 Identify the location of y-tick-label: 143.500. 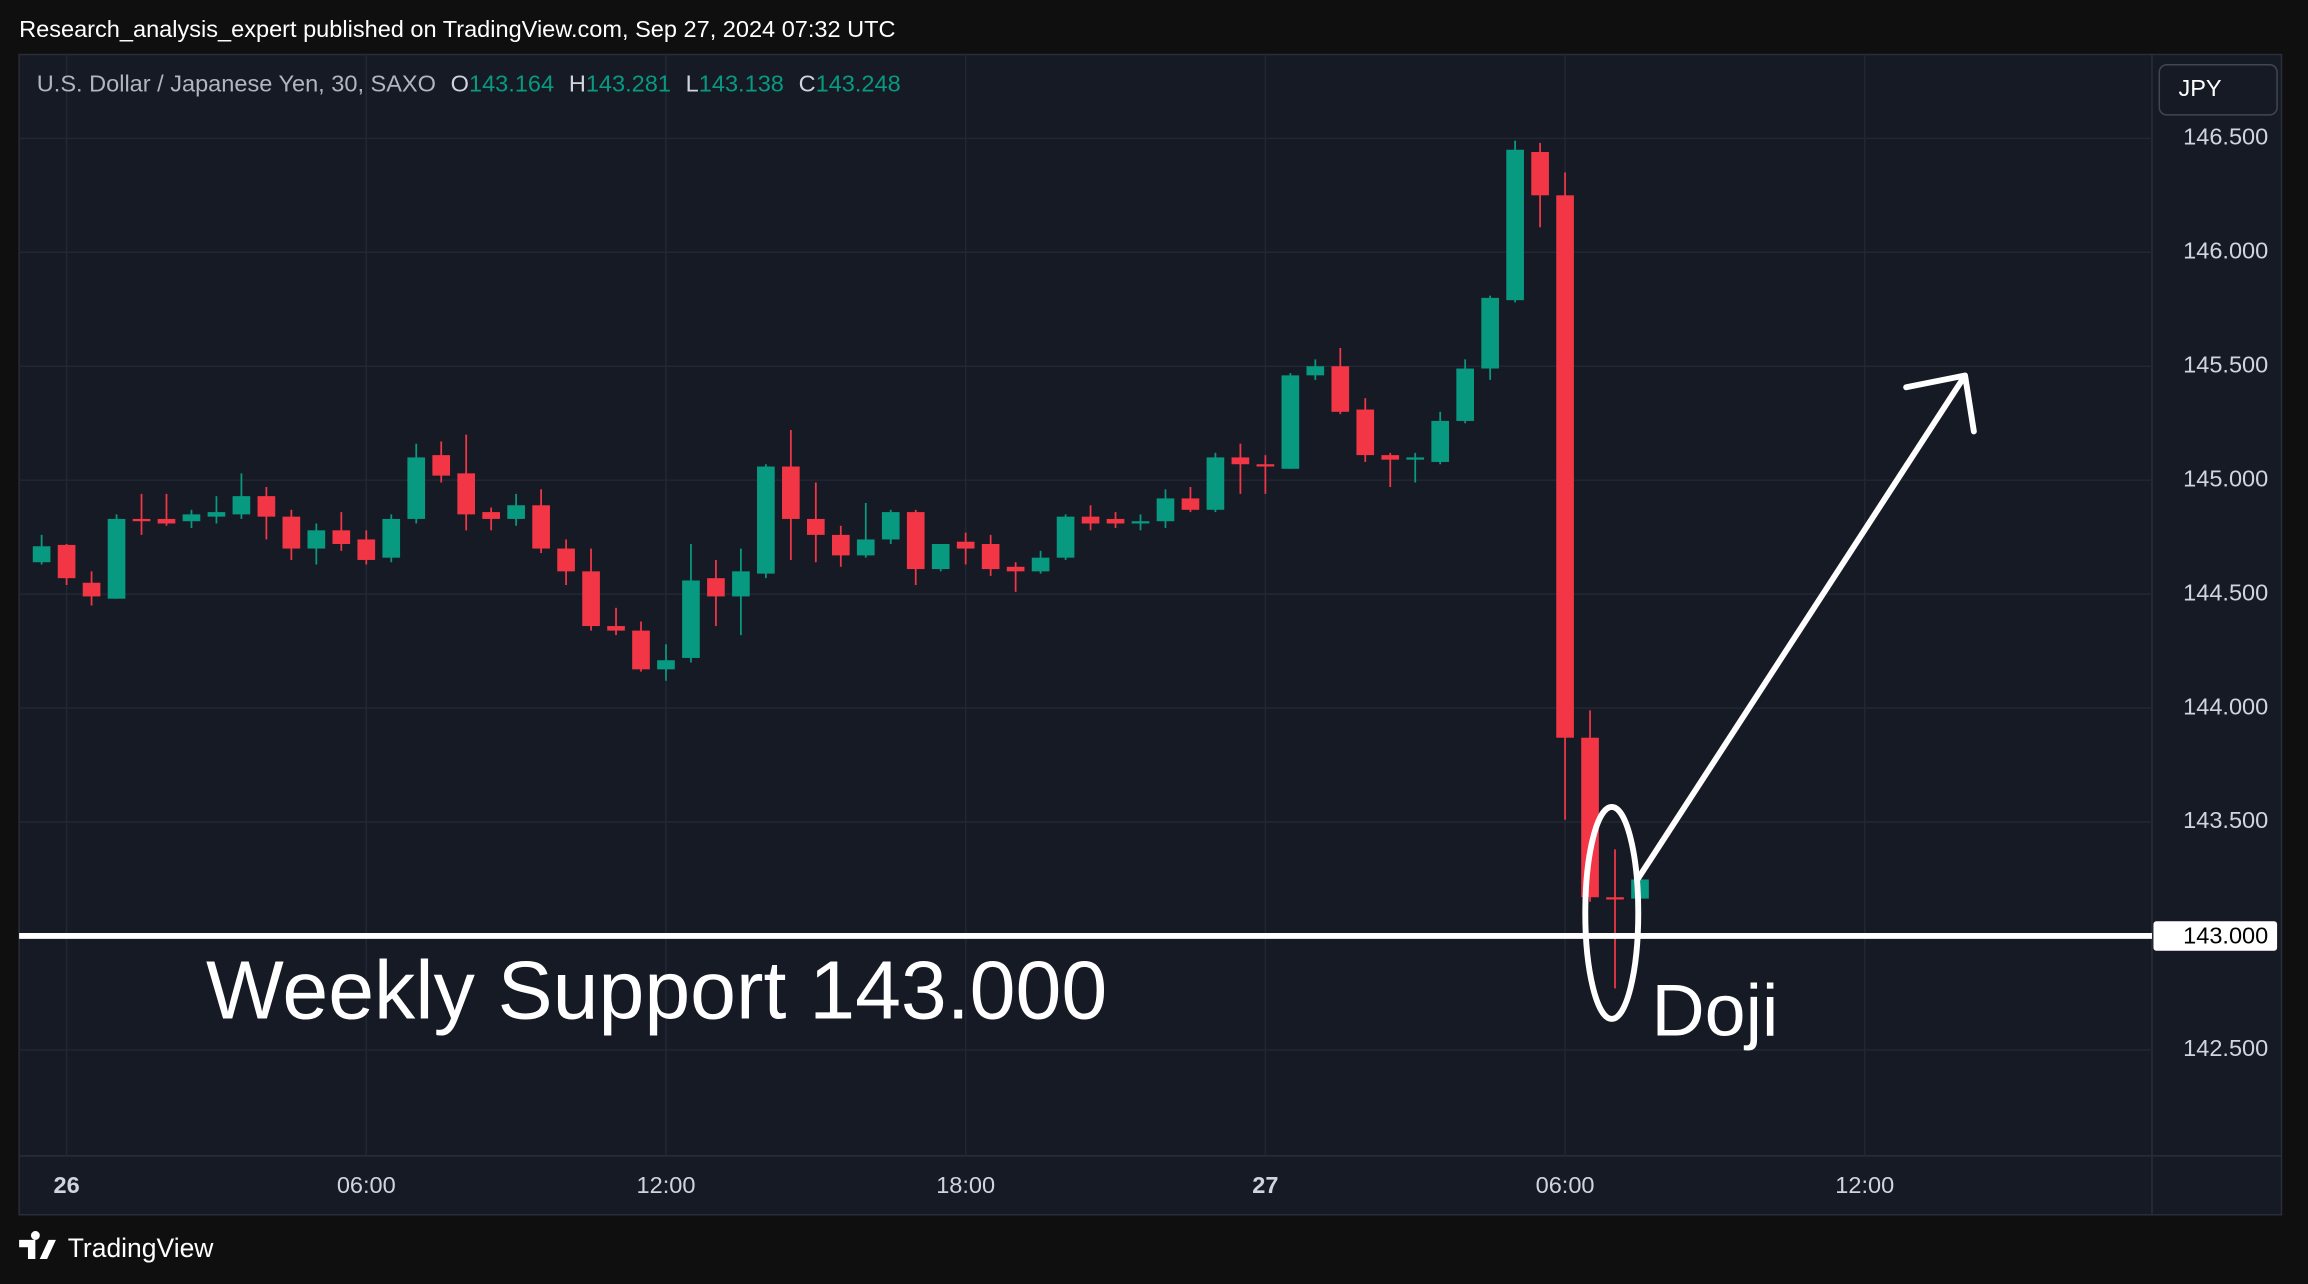
(2225, 820).